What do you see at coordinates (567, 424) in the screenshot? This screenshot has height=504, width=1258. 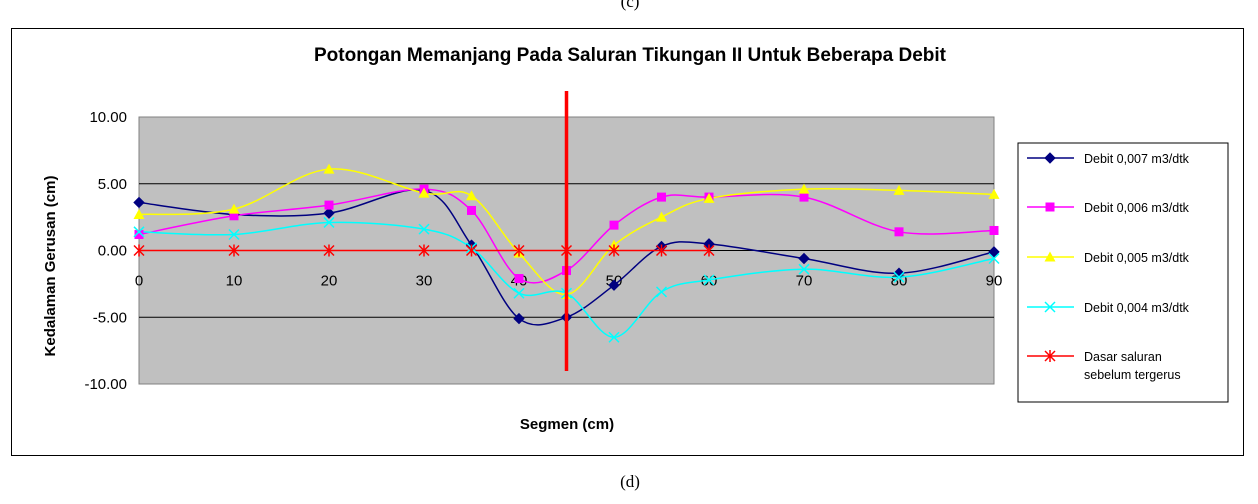 I see `x-axis-title: Segmen (cm)` at bounding box center [567, 424].